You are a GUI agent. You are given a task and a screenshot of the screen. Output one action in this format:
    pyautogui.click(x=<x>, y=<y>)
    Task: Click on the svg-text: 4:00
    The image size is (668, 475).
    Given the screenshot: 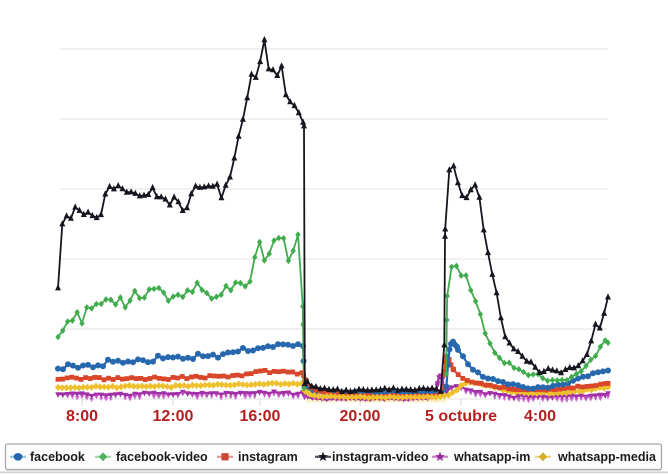 What is the action you would take?
    pyautogui.click(x=540, y=416)
    